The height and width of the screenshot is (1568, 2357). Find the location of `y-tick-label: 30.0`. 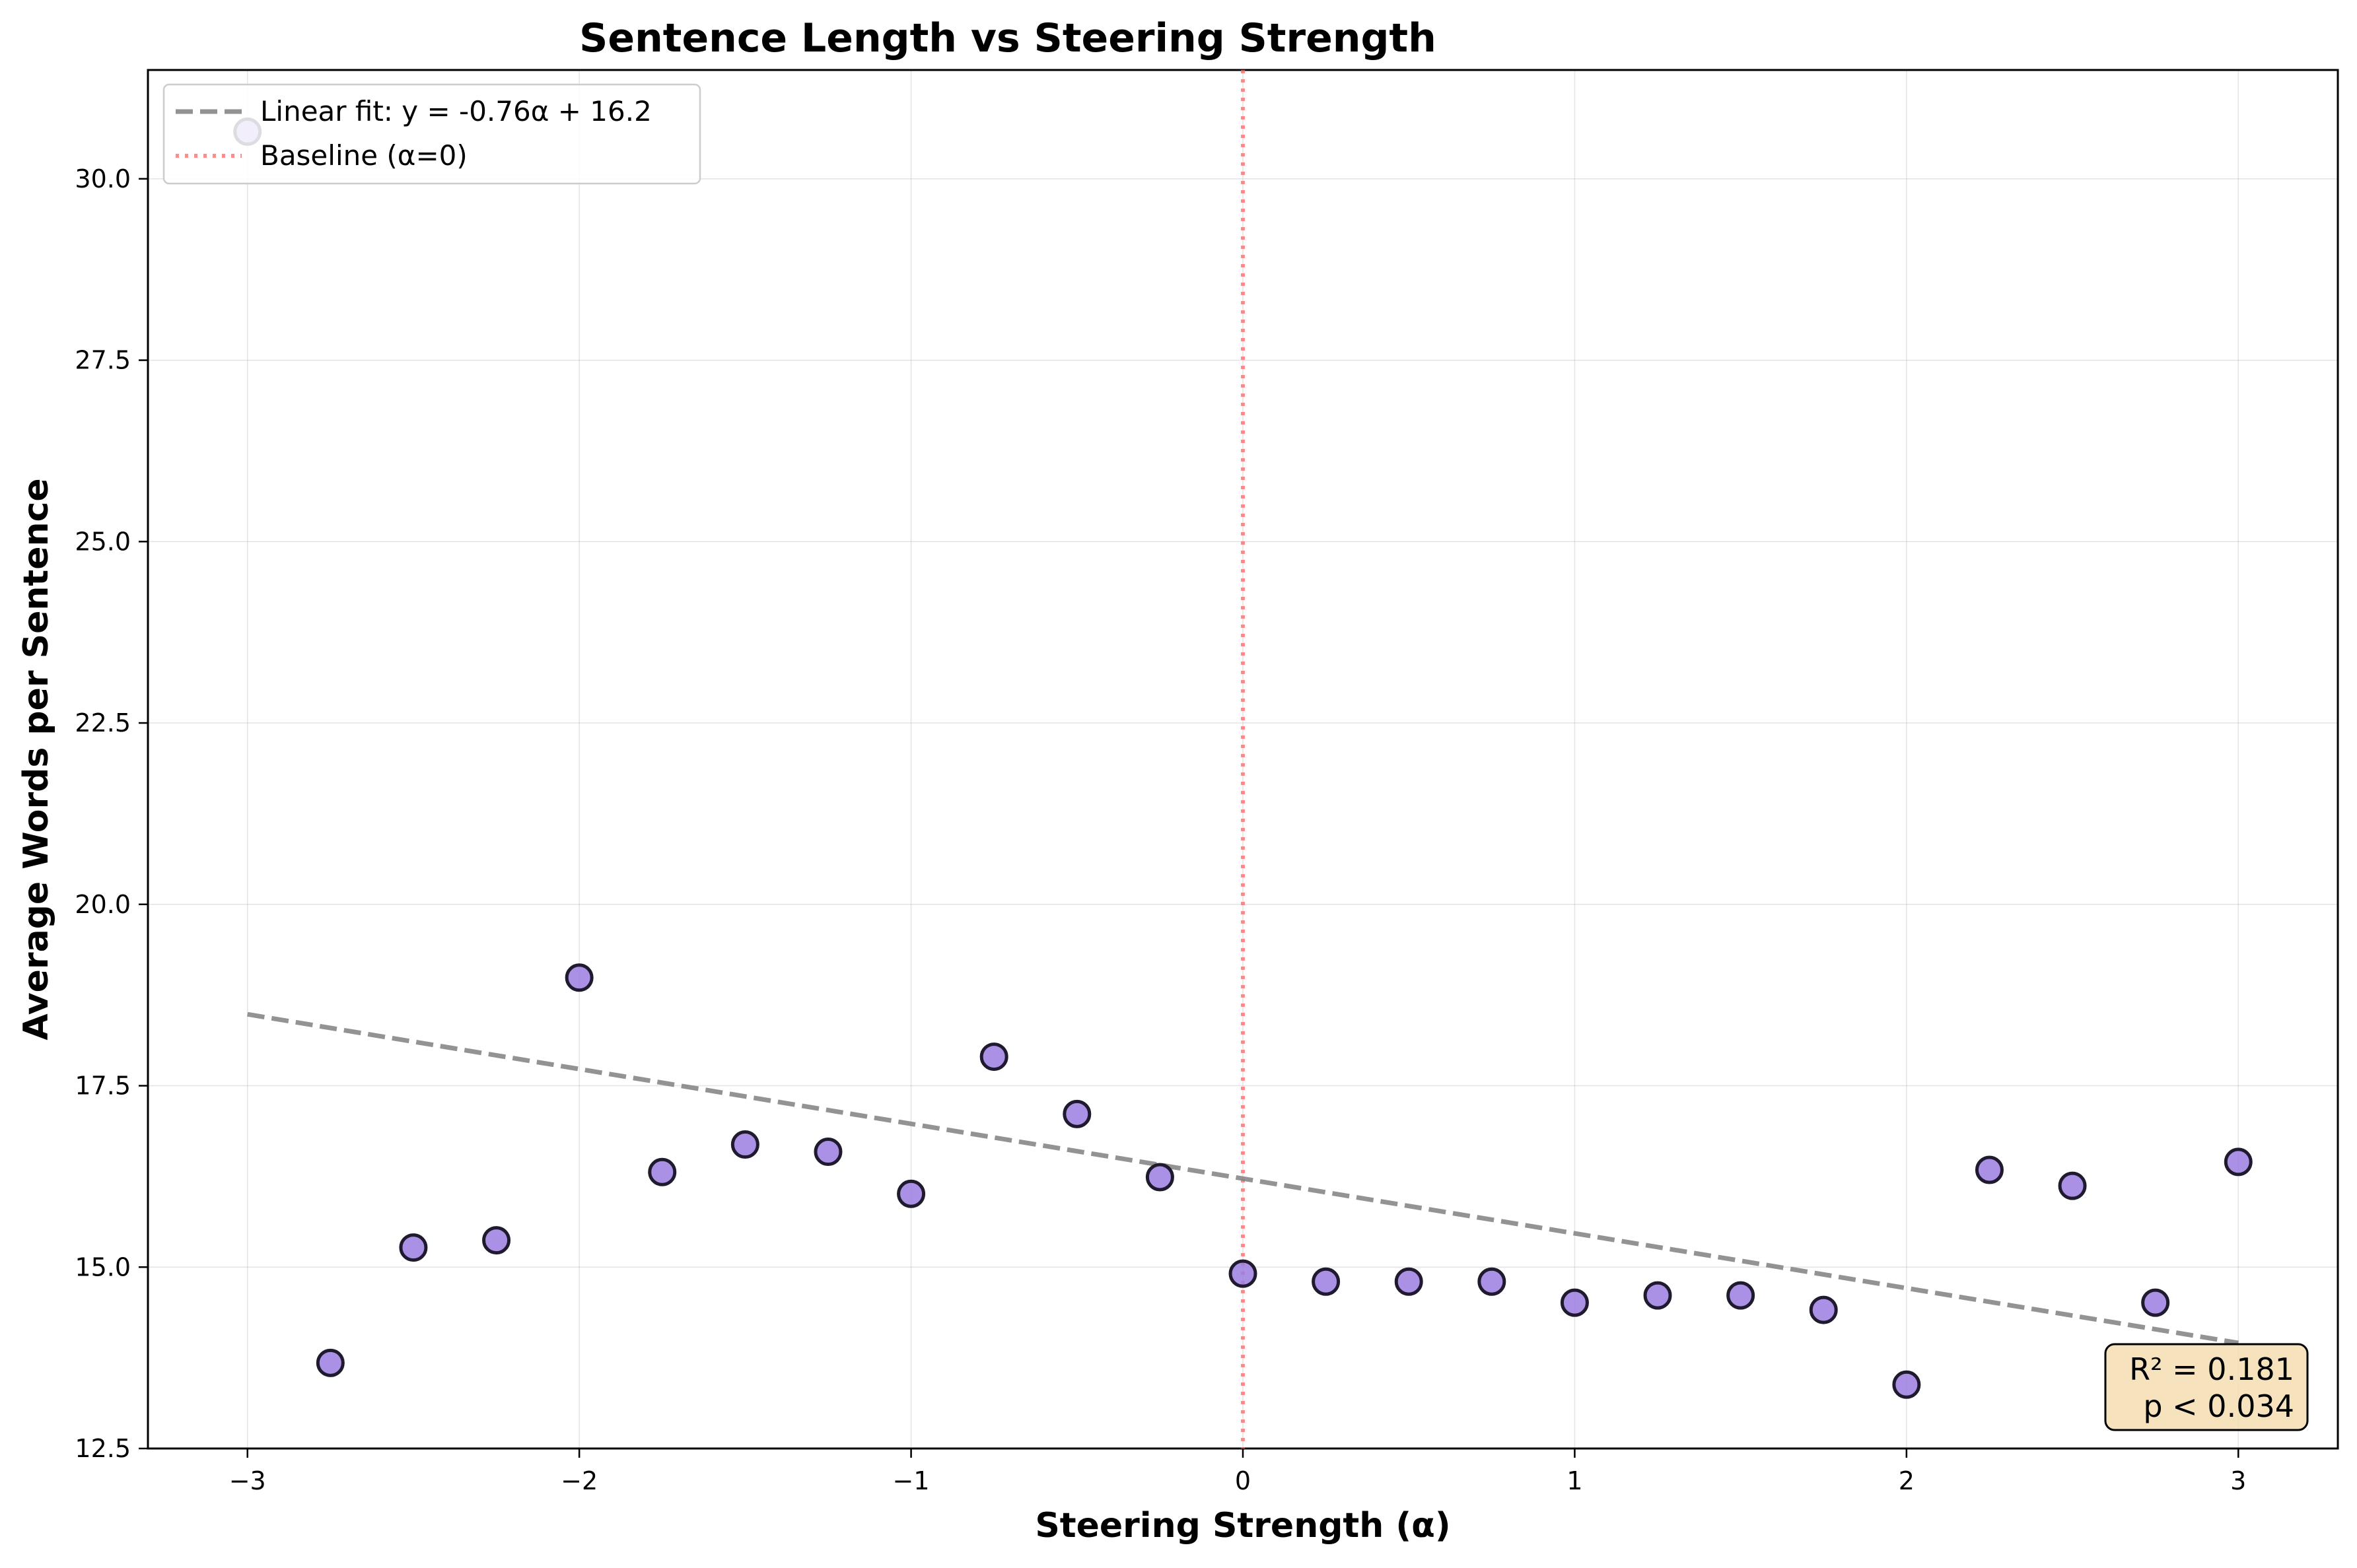

y-tick-label: 30.0 is located at coordinates (103, 178).